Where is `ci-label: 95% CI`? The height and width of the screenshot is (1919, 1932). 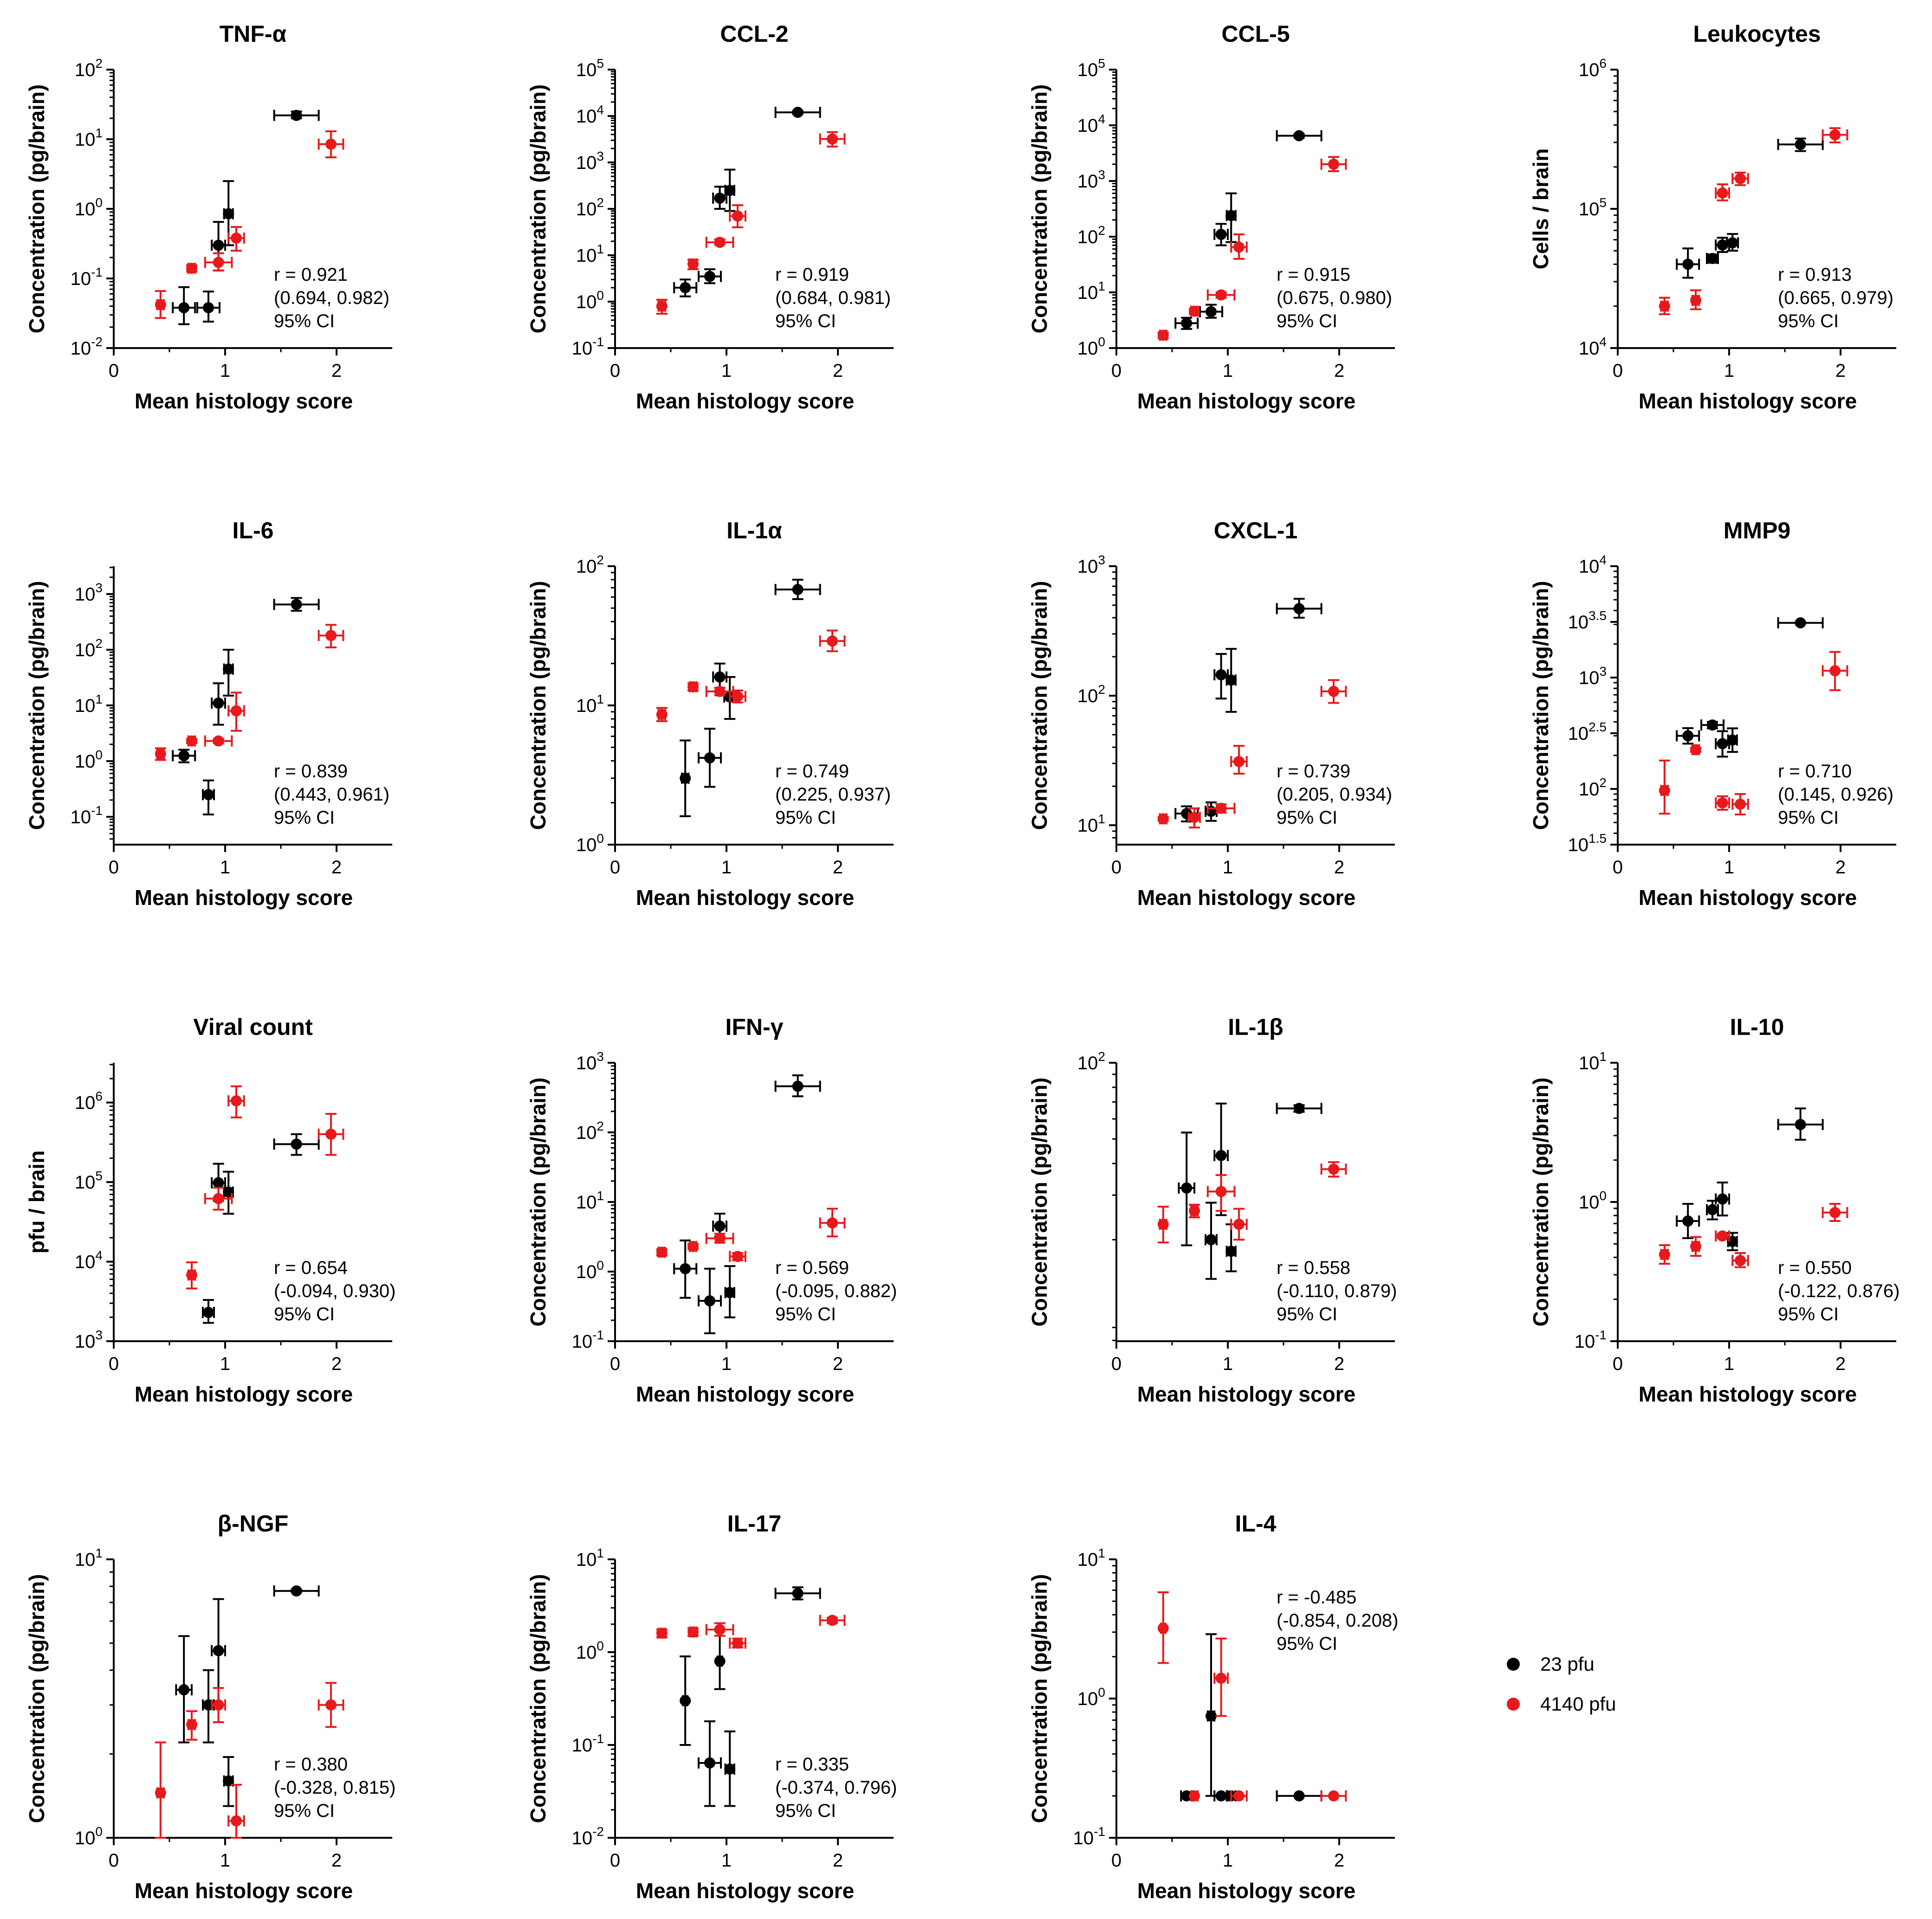
ci-label: 95% CI is located at coordinates (304, 818).